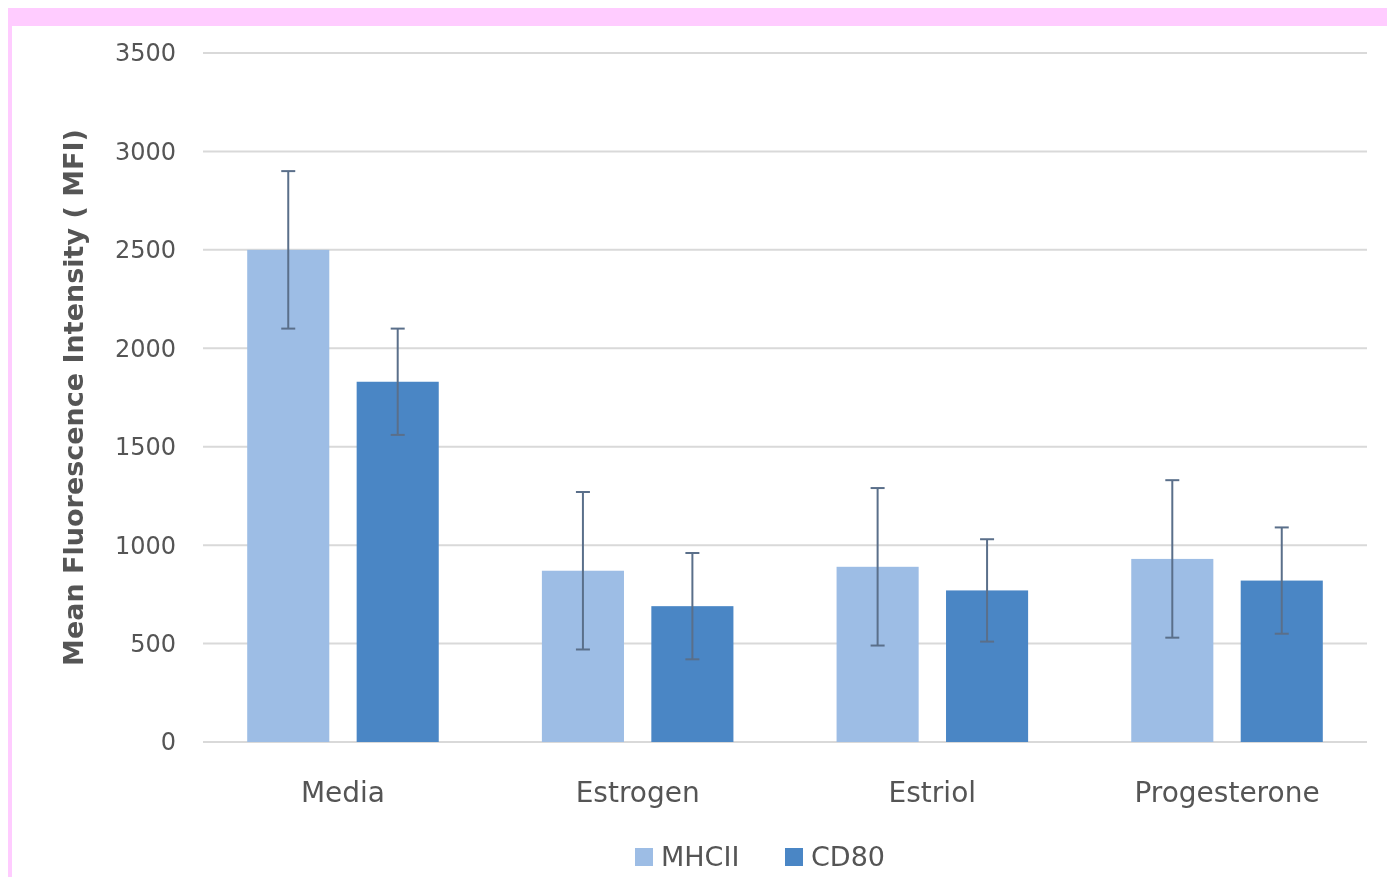 The height and width of the screenshot is (885, 1395). What do you see at coordinates (848, 857) in the screenshot?
I see `legend-label: CD80` at bounding box center [848, 857].